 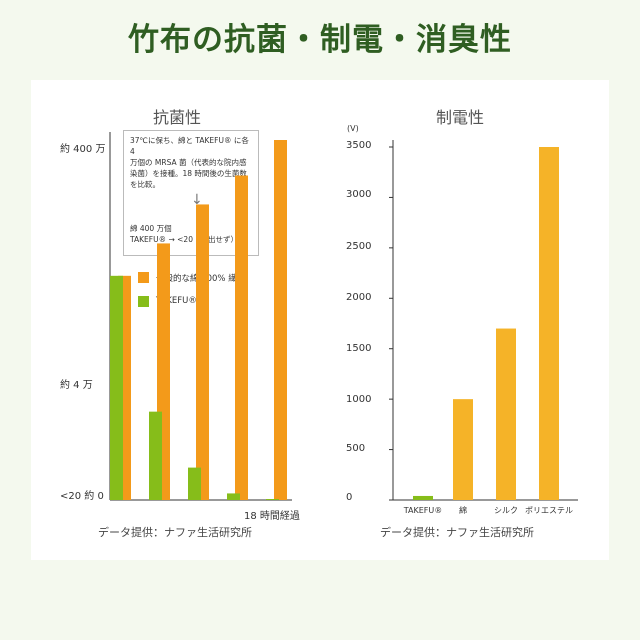 I want to click on antistatic-ytick-3000: 3000, so click(x=359, y=194).